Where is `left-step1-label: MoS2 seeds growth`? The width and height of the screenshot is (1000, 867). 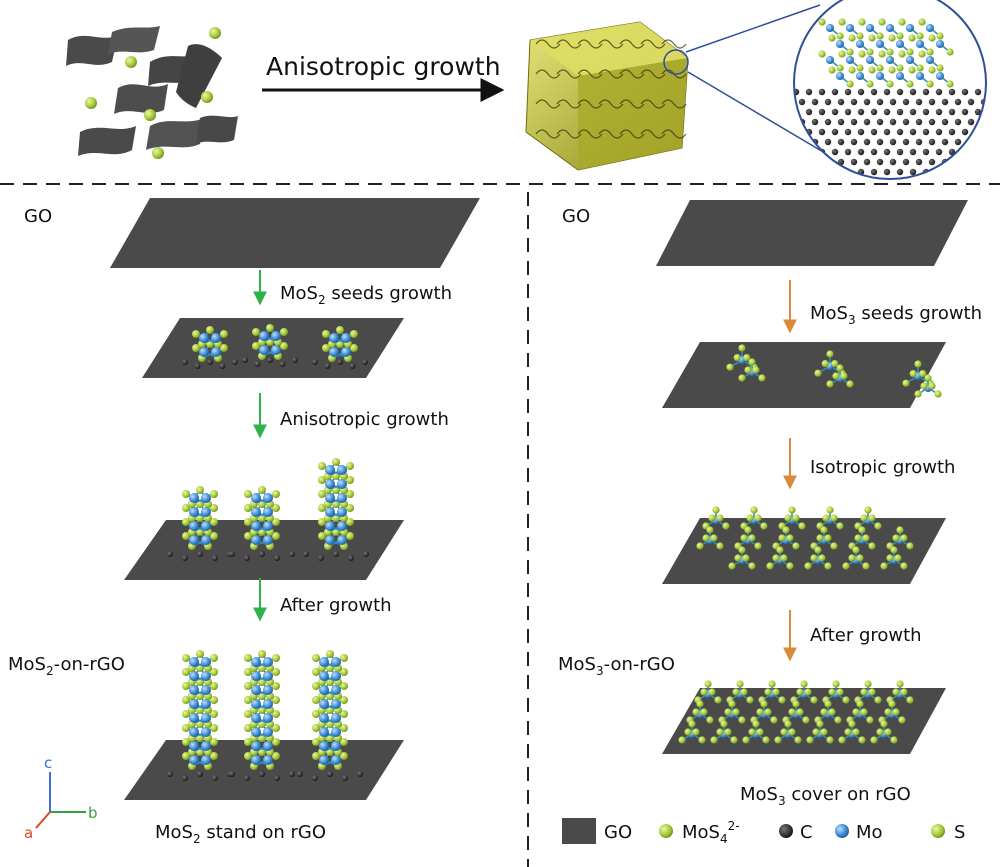
left-step1-label: MoS2 seeds growth is located at coordinates (366, 295).